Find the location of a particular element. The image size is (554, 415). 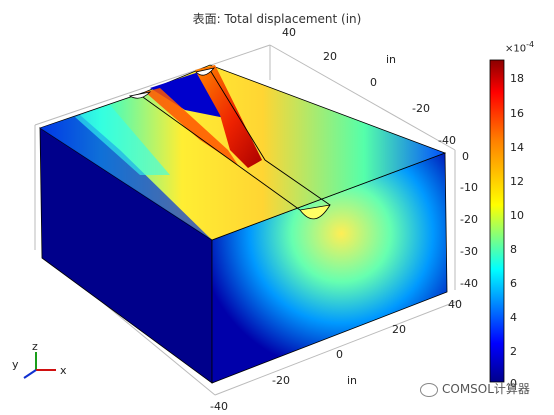

colorbar-tick-label: 12 is located at coordinates (517, 181).